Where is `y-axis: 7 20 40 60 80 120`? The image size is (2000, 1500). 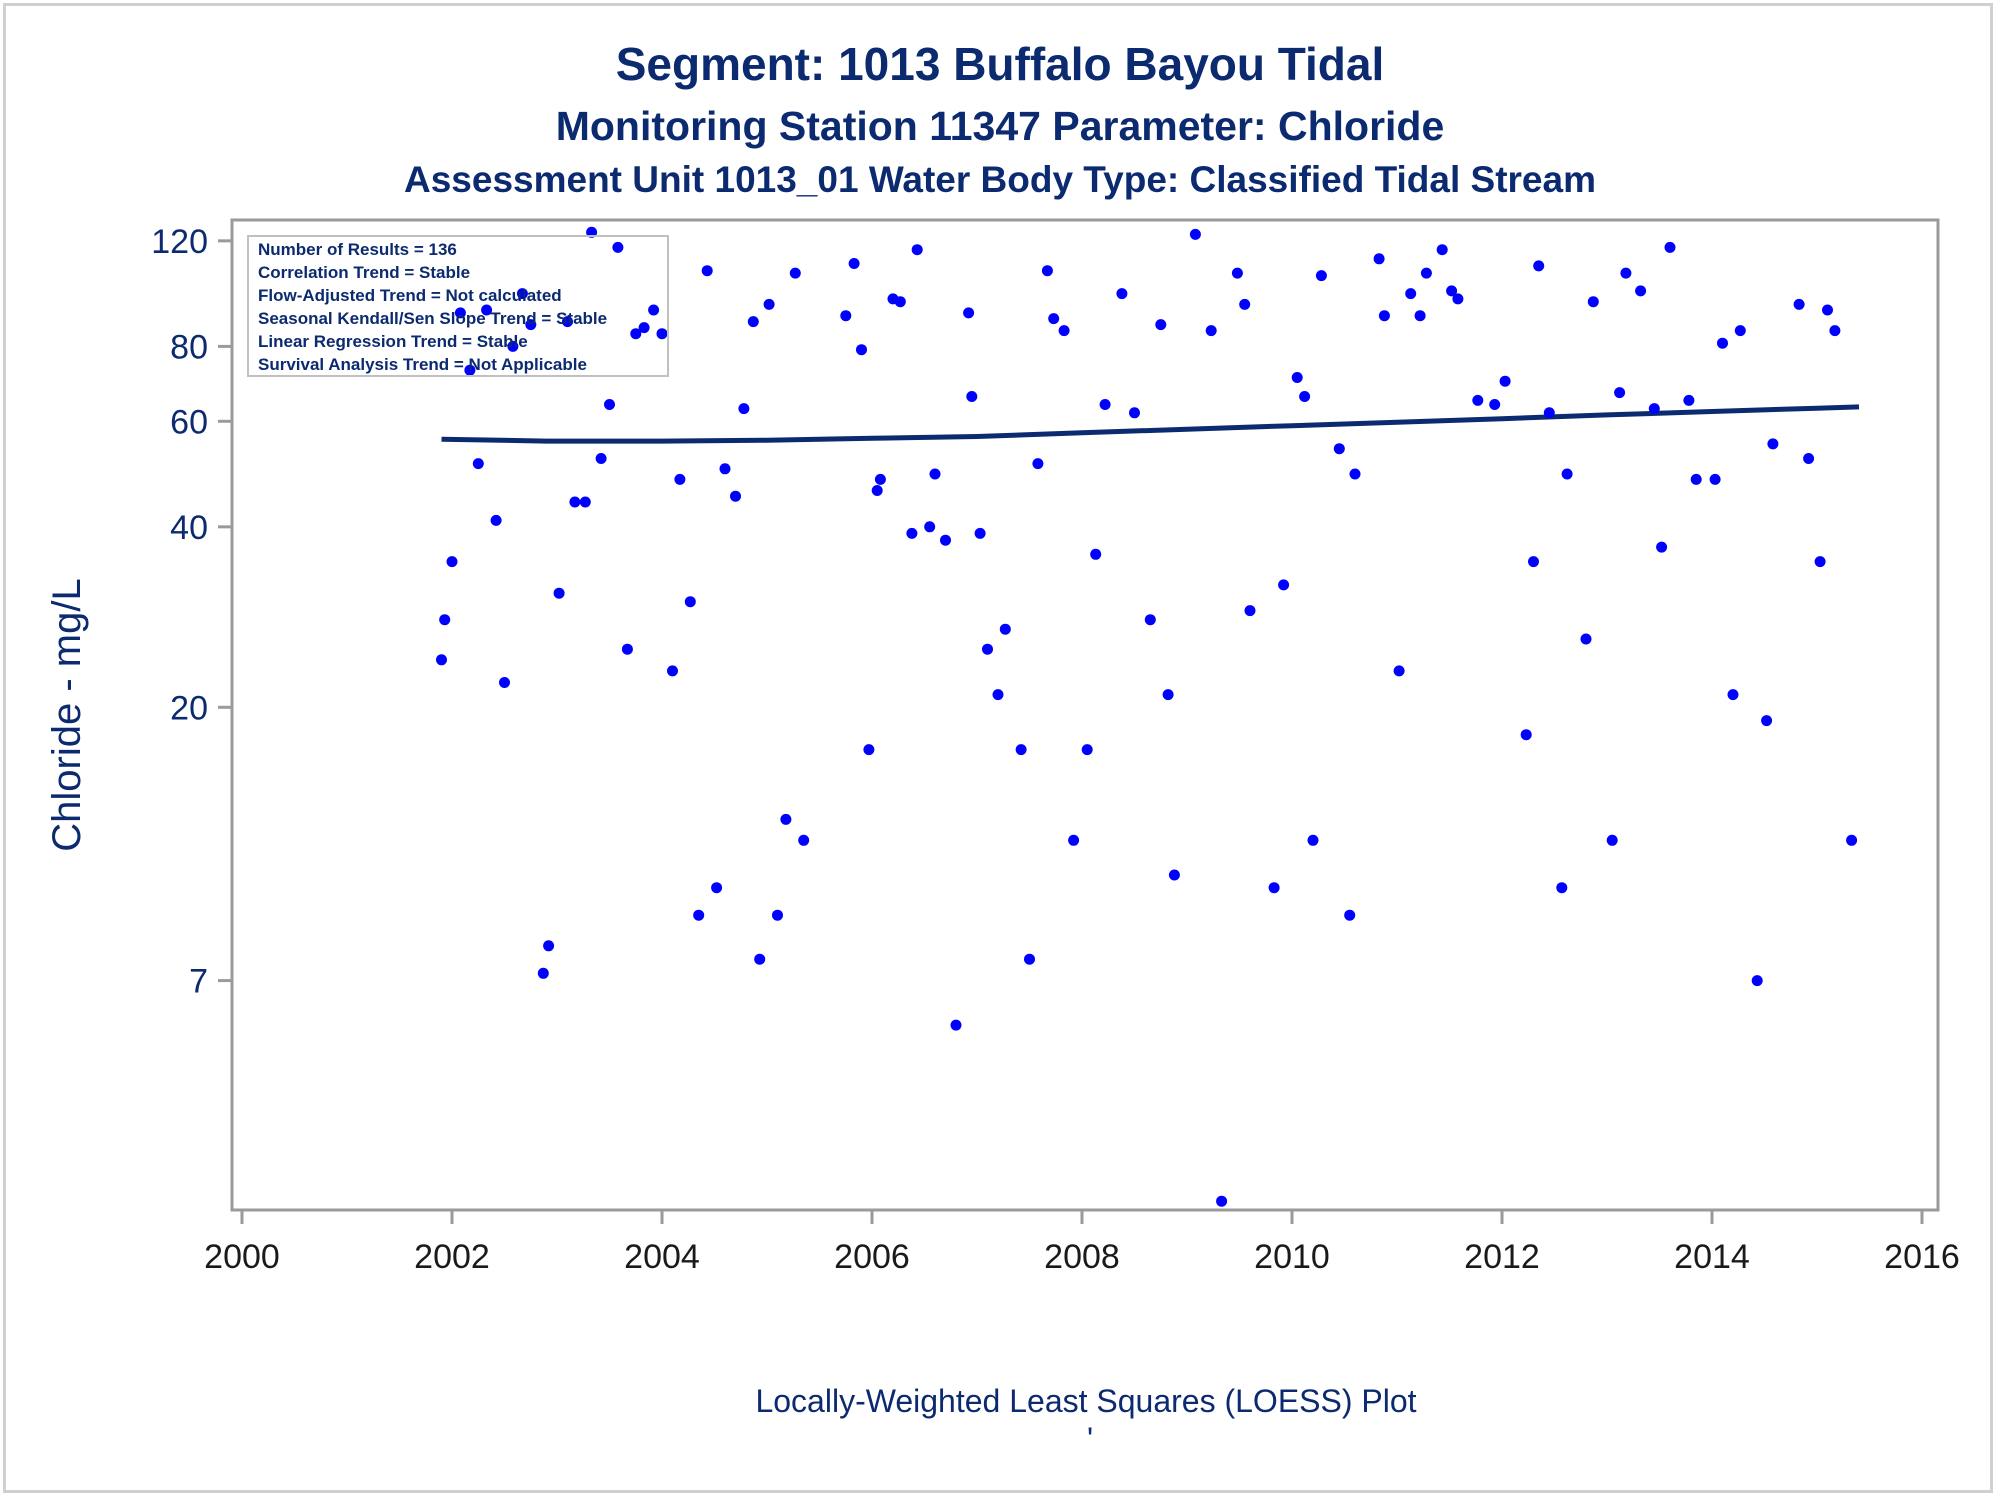 y-axis: 7 20 40 60 80 120 is located at coordinates (191, 612).